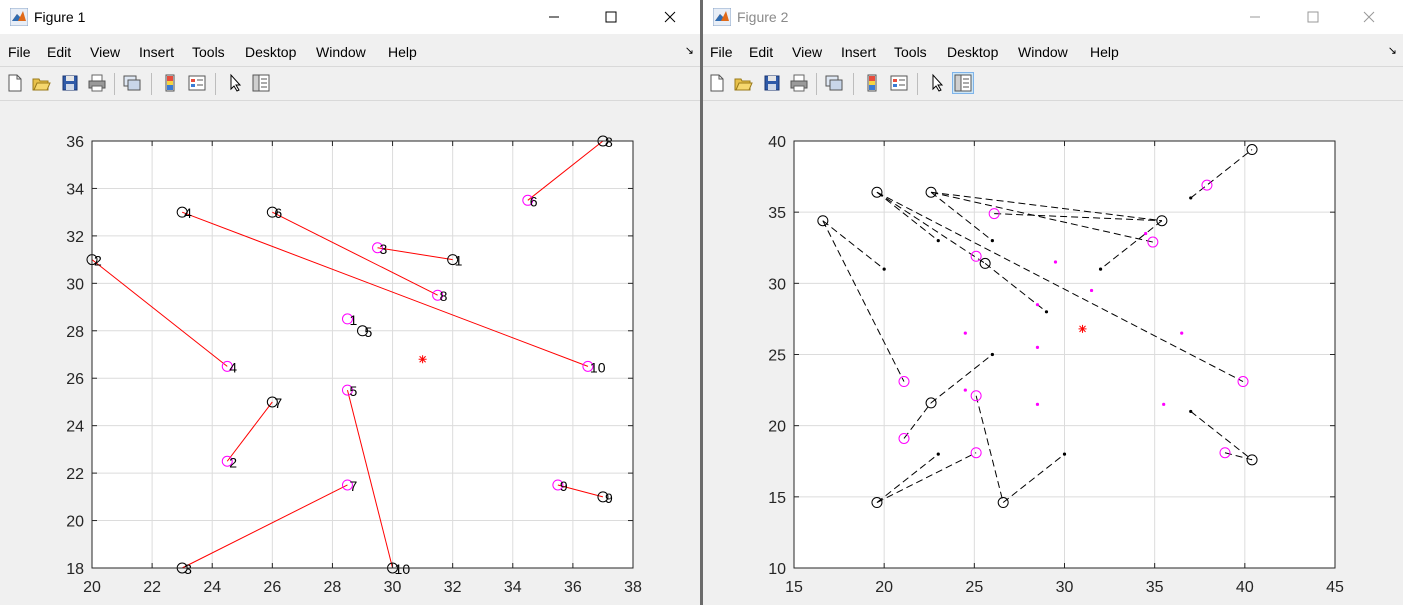  I want to click on title-bar: Figure 1, so click(350, 17).